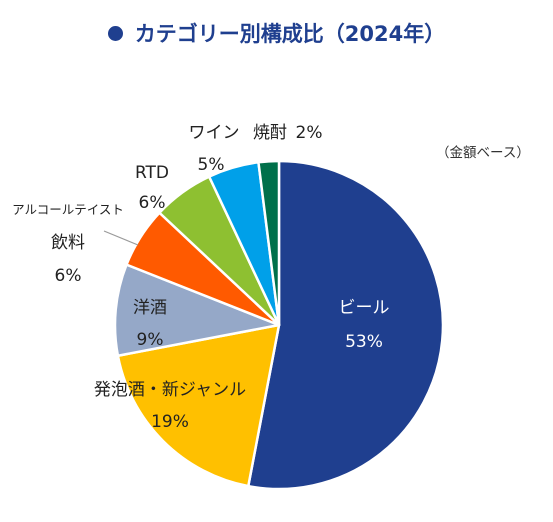 Image resolution: width=553 pixels, height=522 pixels. I want to click on slice-value-rtd: 6%, so click(152, 203).